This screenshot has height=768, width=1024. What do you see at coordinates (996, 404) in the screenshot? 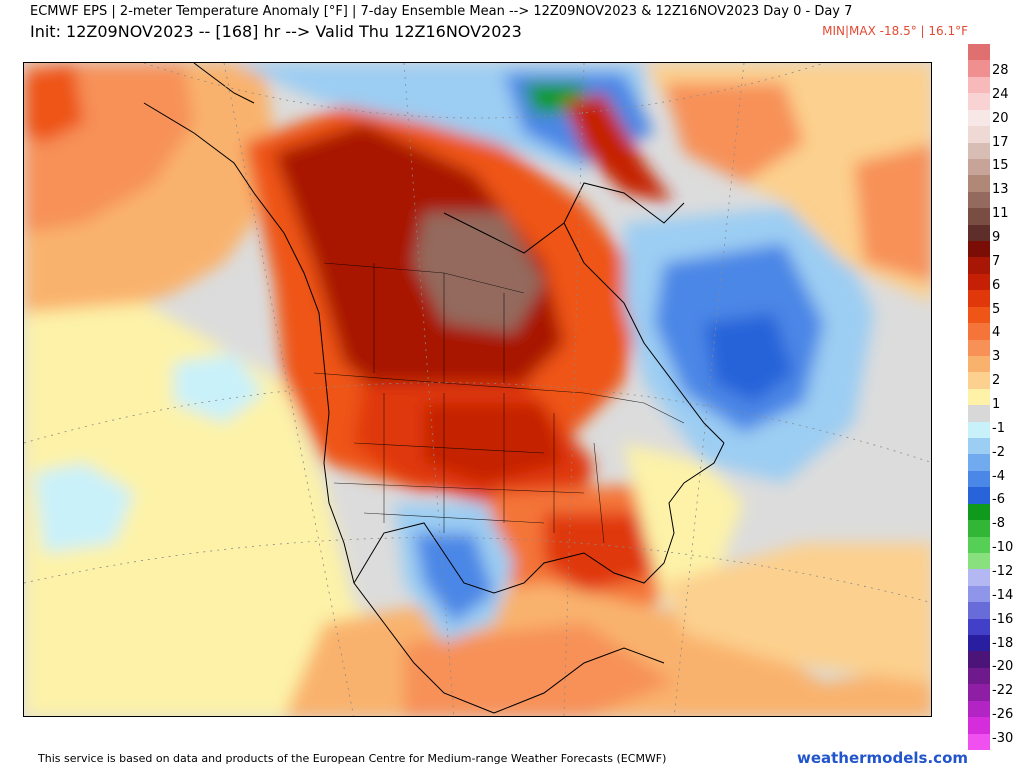
I see `color-scale-label: 1` at bounding box center [996, 404].